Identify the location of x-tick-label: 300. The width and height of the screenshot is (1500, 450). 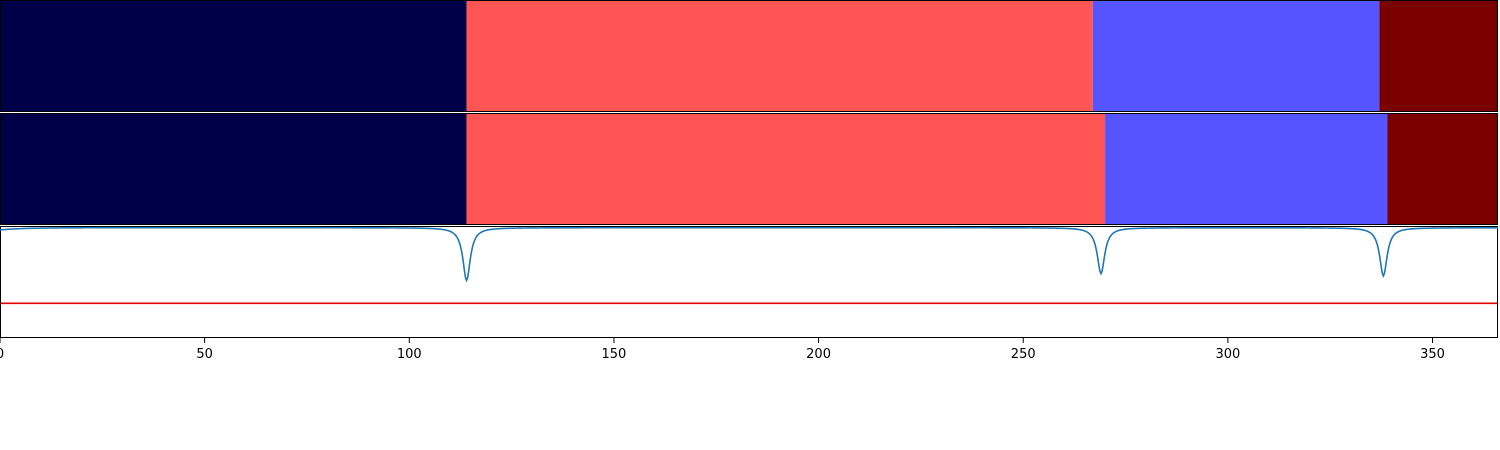
(1227, 354).